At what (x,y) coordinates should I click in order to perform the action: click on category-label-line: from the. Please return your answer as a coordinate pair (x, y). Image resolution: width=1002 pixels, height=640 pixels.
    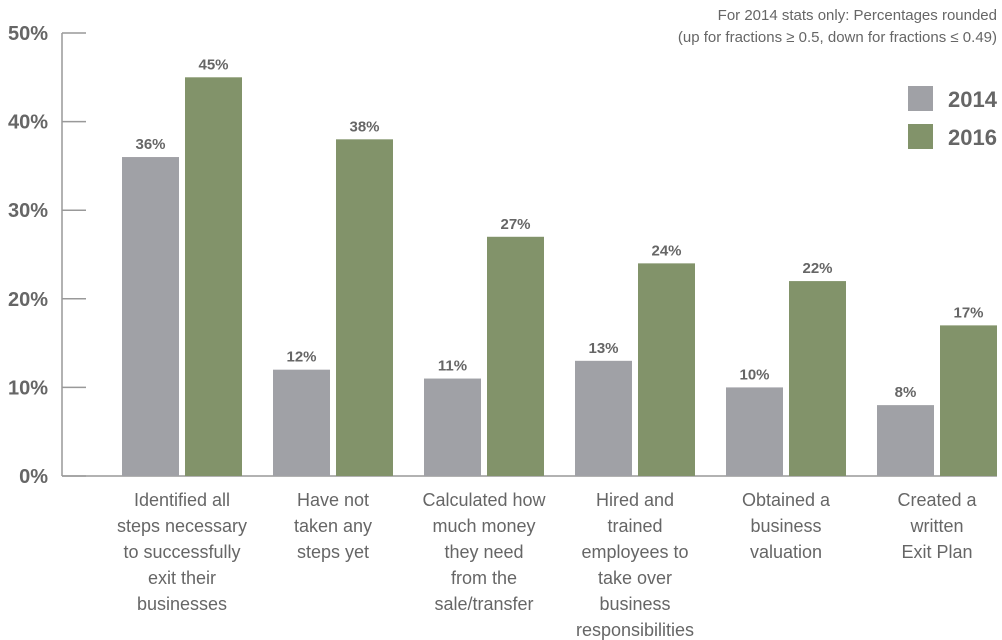
    Looking at the image, I should click on (484, 578).